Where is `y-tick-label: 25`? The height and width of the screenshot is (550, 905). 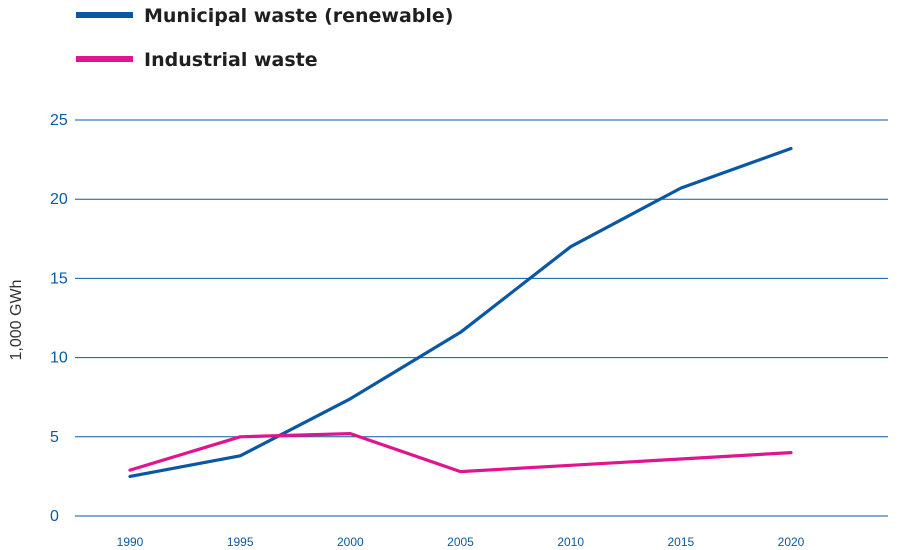
y-tick-label: 25 is located at coordinates (59, 120).